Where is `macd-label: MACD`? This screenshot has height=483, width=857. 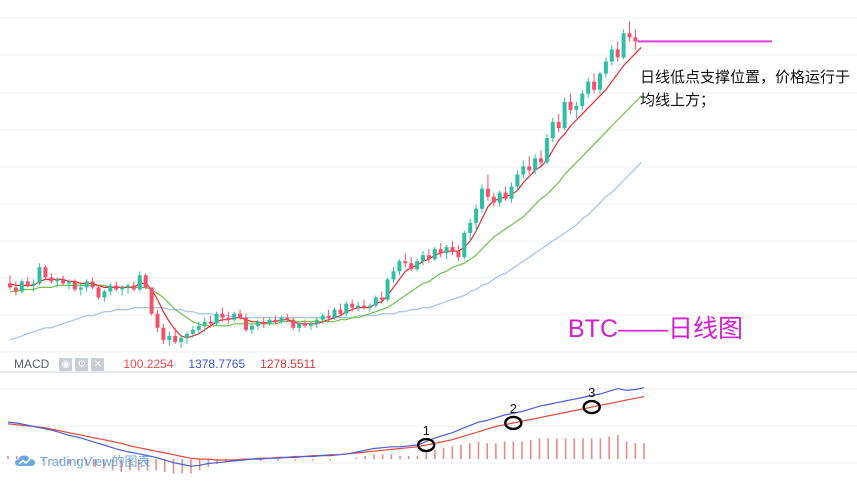
macd-label: MACD is located at coordinates (32, 364).